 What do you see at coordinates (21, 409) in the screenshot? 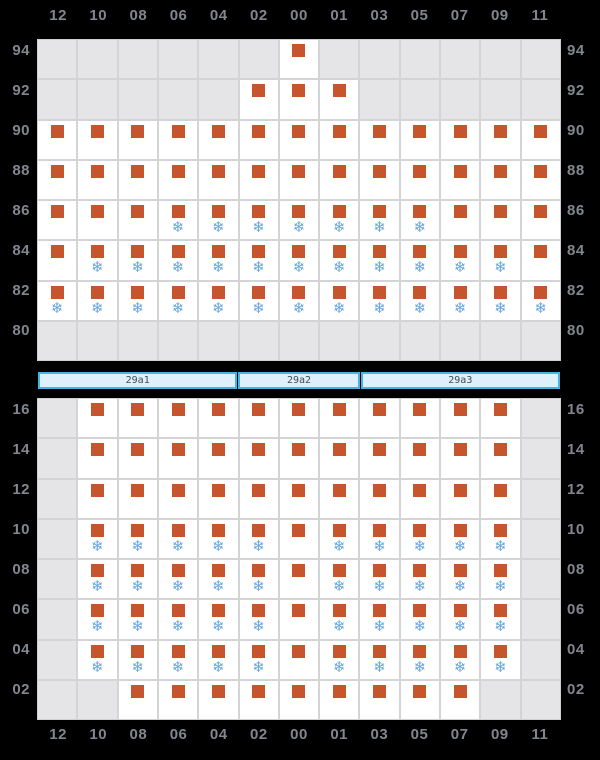
I see `row-label-left: 16` at bounding box center [21, 409].